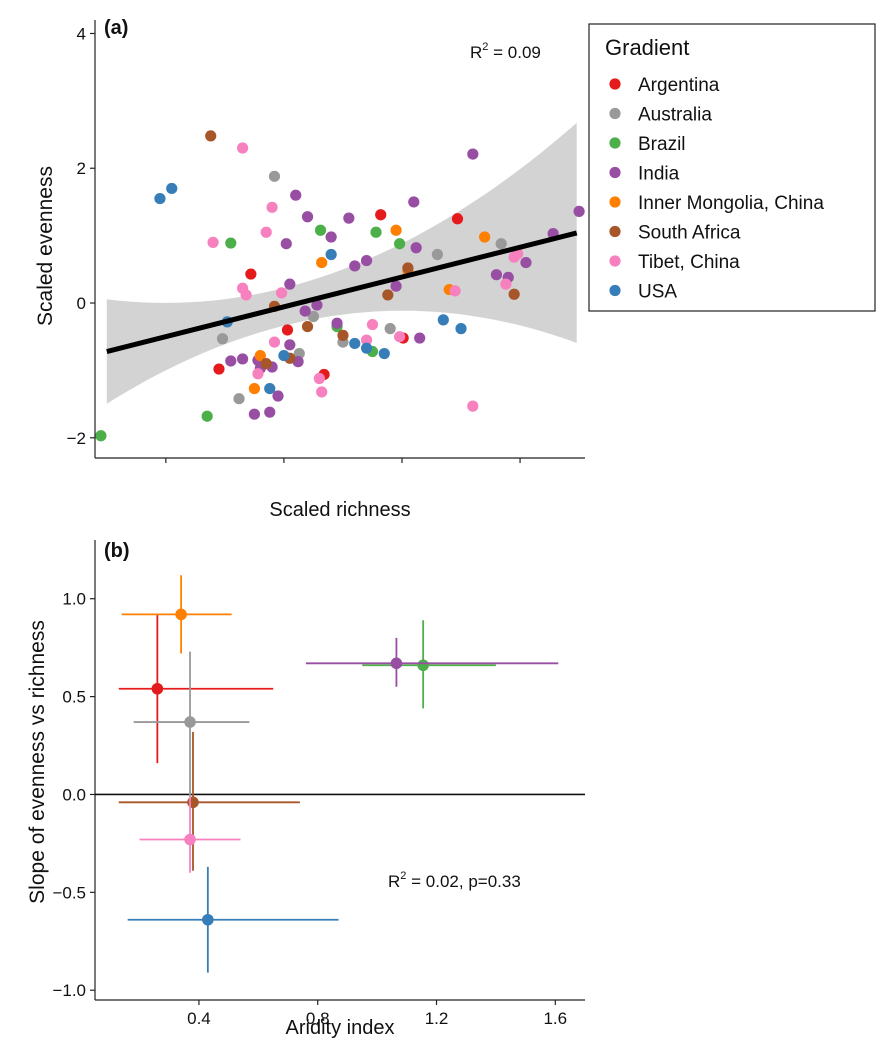 The height and width of the screenshot is (1040, 880). I want to click on legend-title: Gradient, so click(647, 47).